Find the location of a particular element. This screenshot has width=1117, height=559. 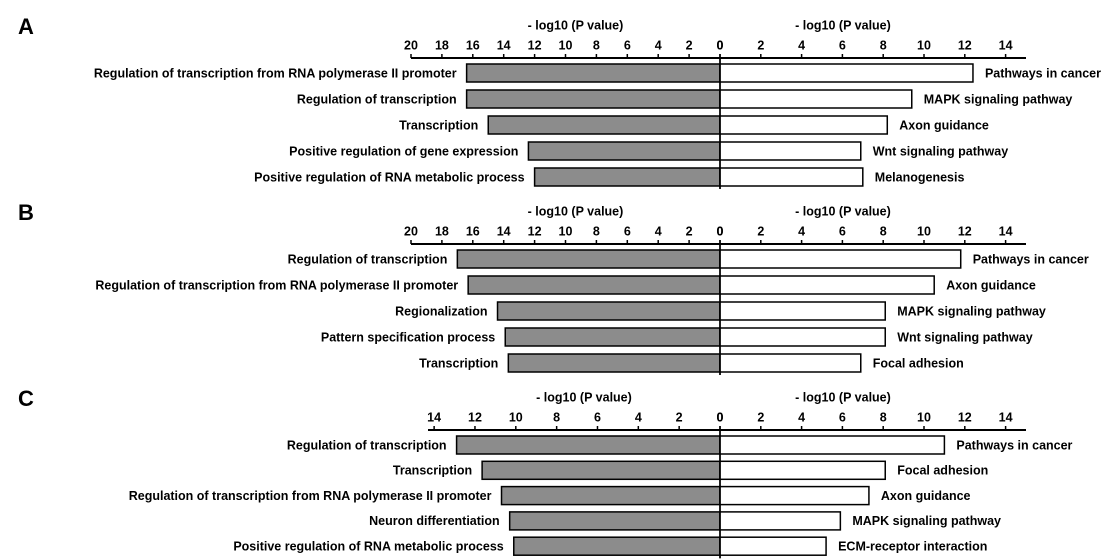

category-label: Wnt signaling pathway is located at coordinates (964, 337).